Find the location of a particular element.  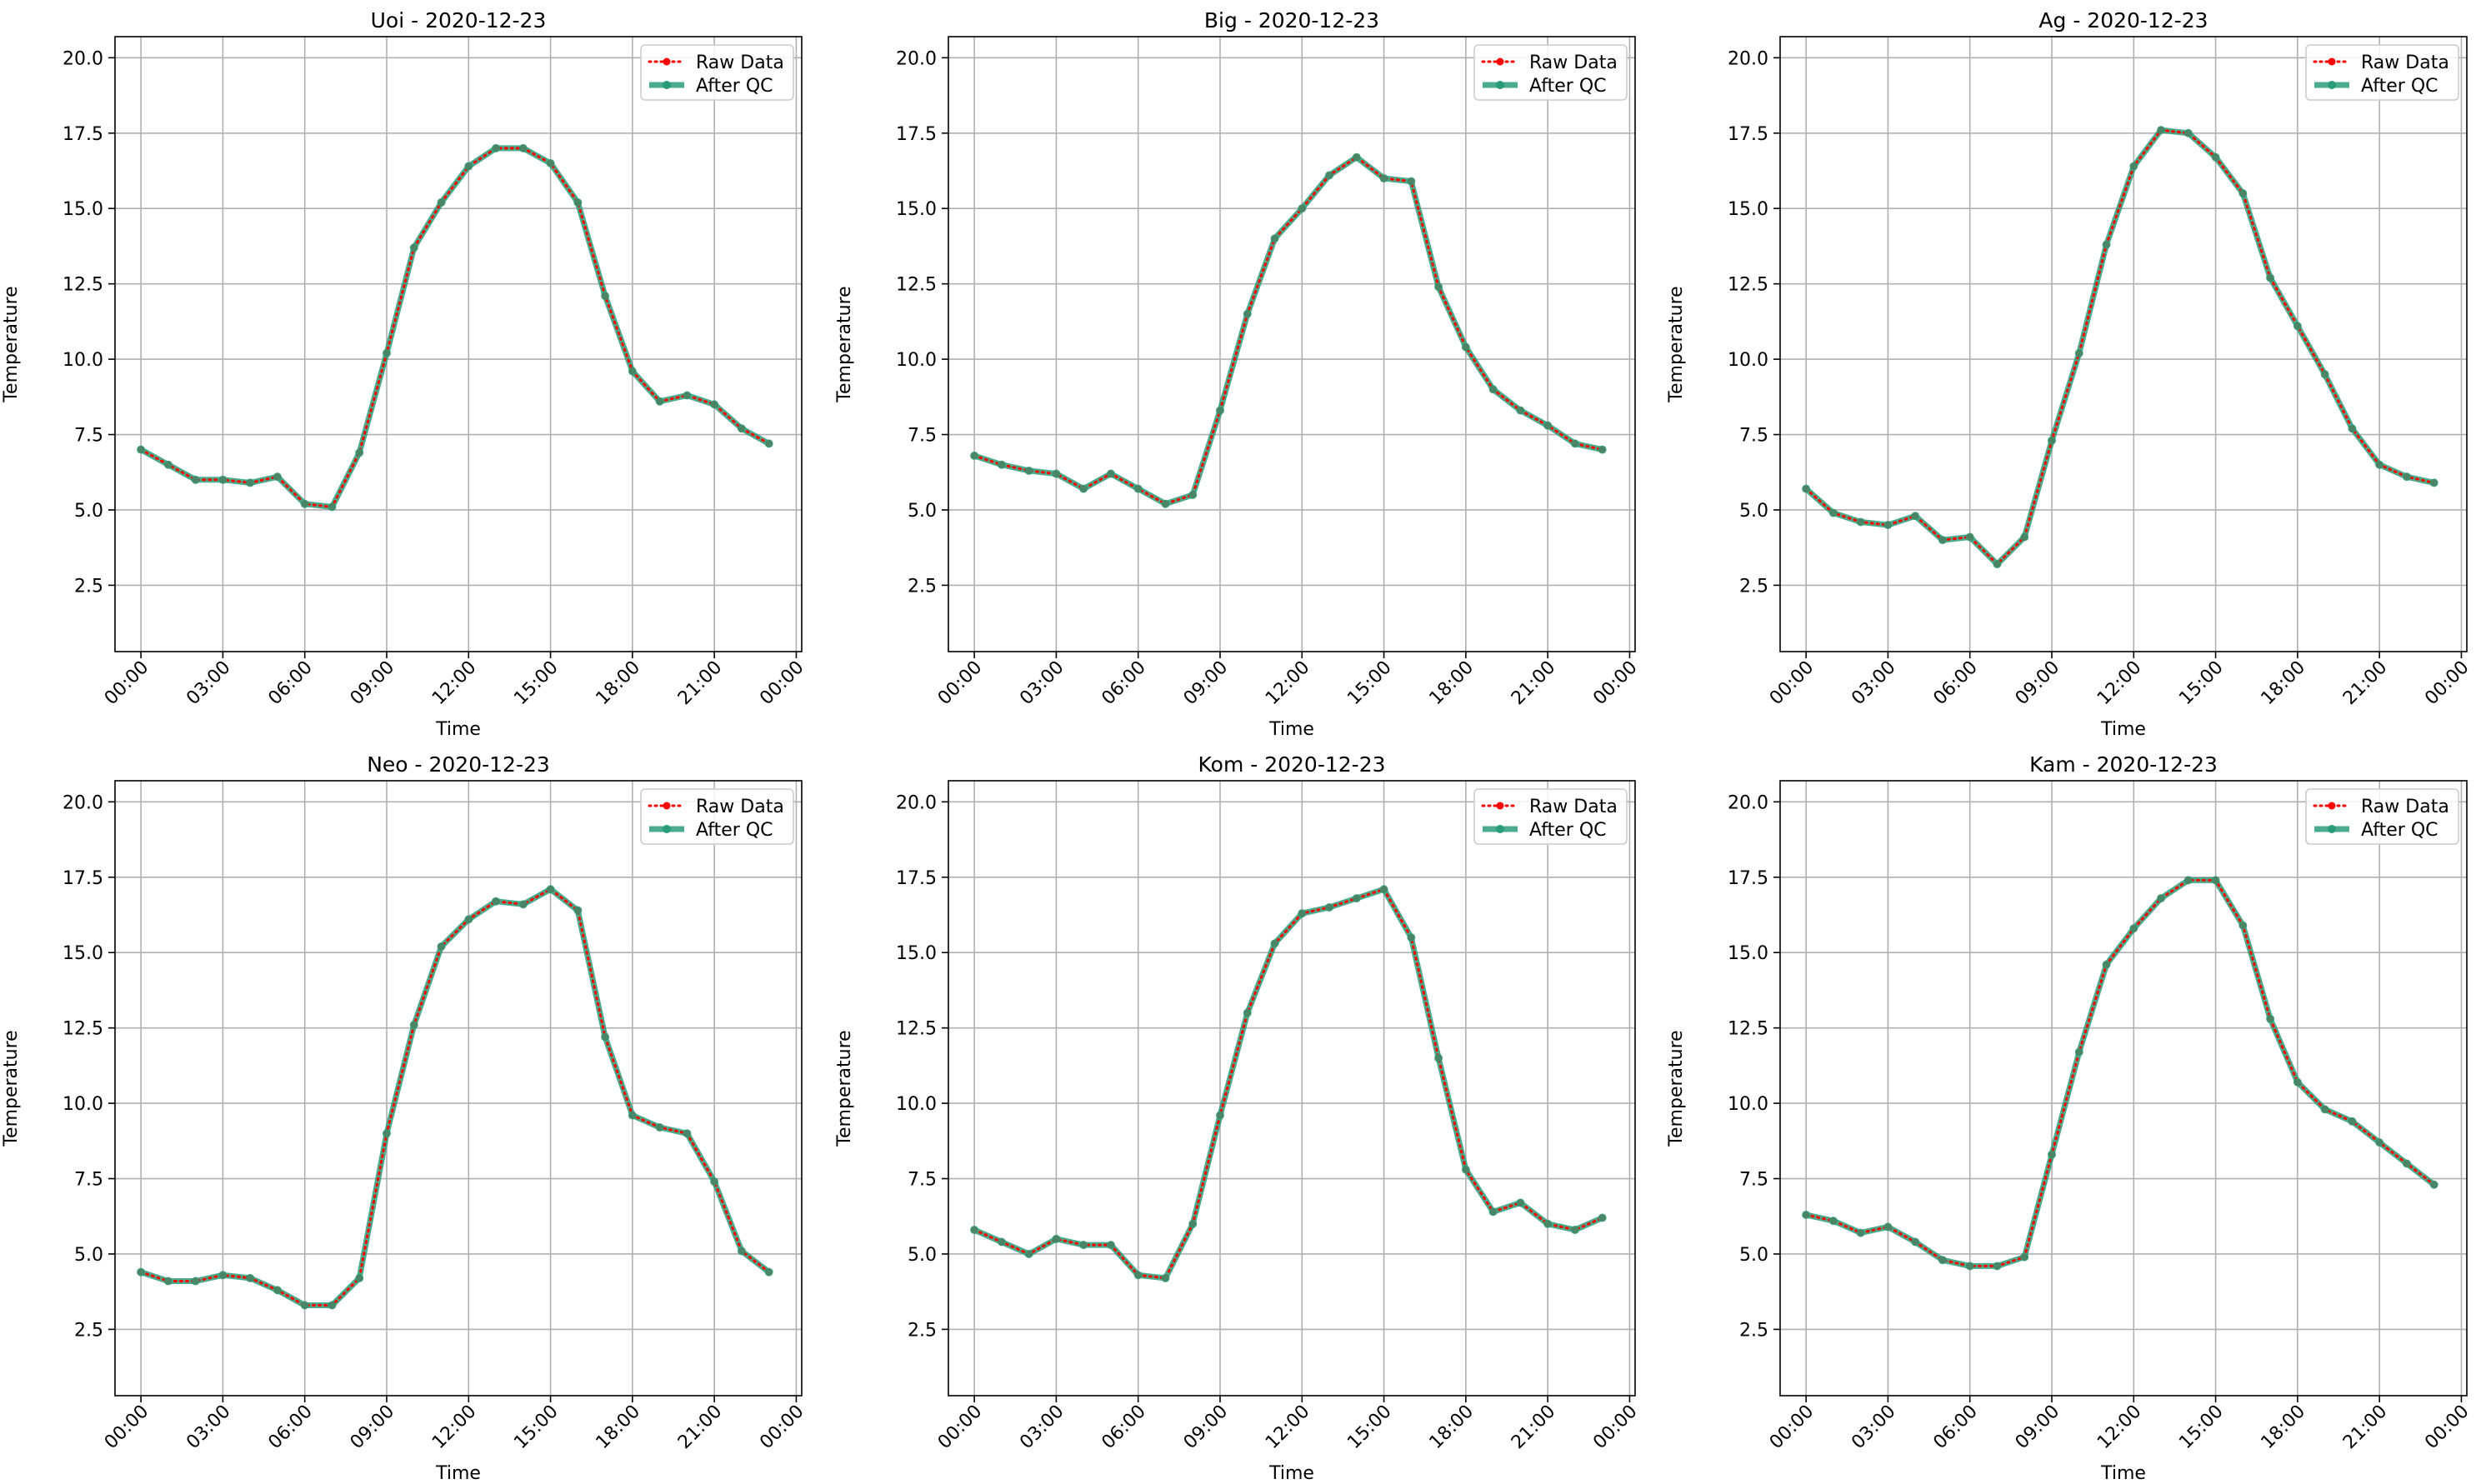

legend: Raw Data After QC is located at coordinates (717, 72).